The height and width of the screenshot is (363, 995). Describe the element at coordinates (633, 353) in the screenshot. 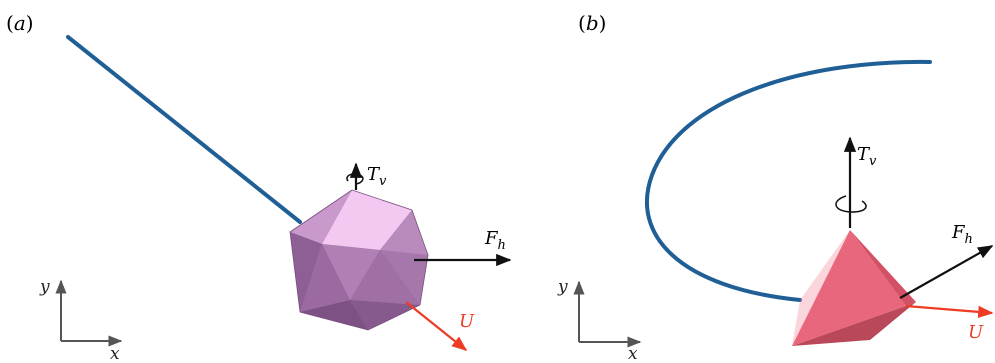

I see `x-axis-label-b: x` at that location.